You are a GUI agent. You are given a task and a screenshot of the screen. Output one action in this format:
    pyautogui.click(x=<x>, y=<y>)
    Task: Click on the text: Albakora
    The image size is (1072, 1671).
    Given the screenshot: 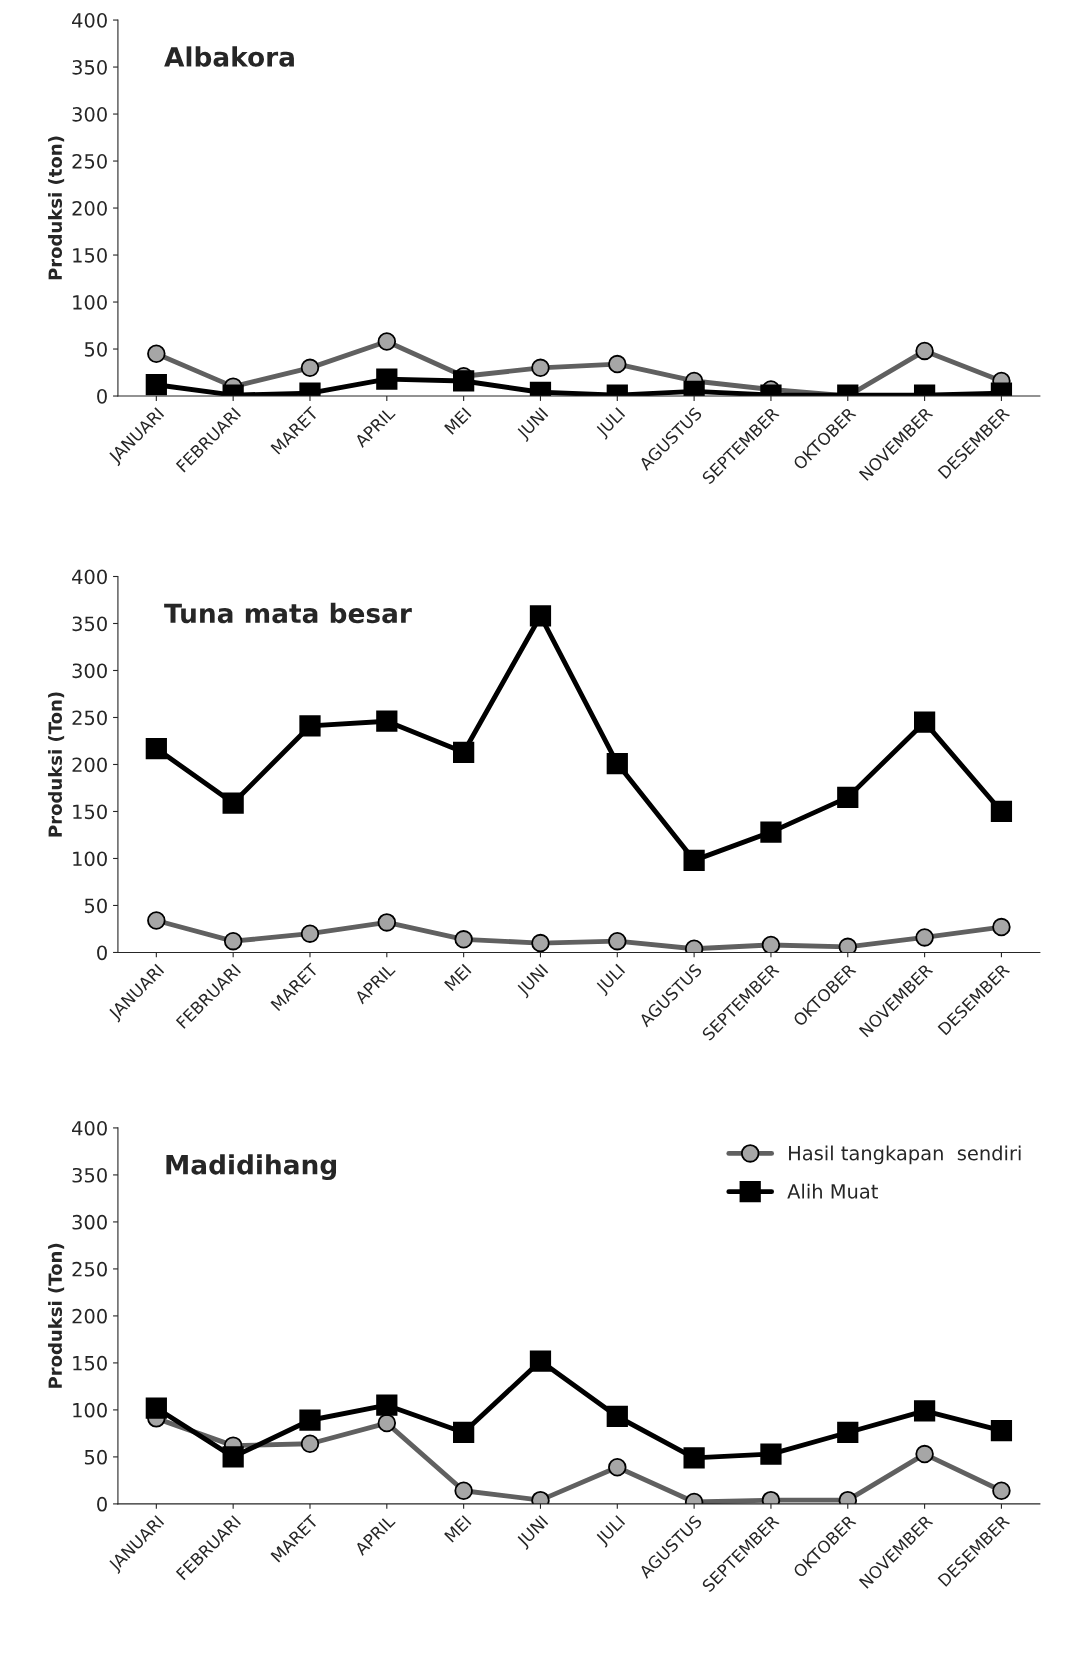 What is the action you would take?
    pyautogui.click(x=229, y=56)
    